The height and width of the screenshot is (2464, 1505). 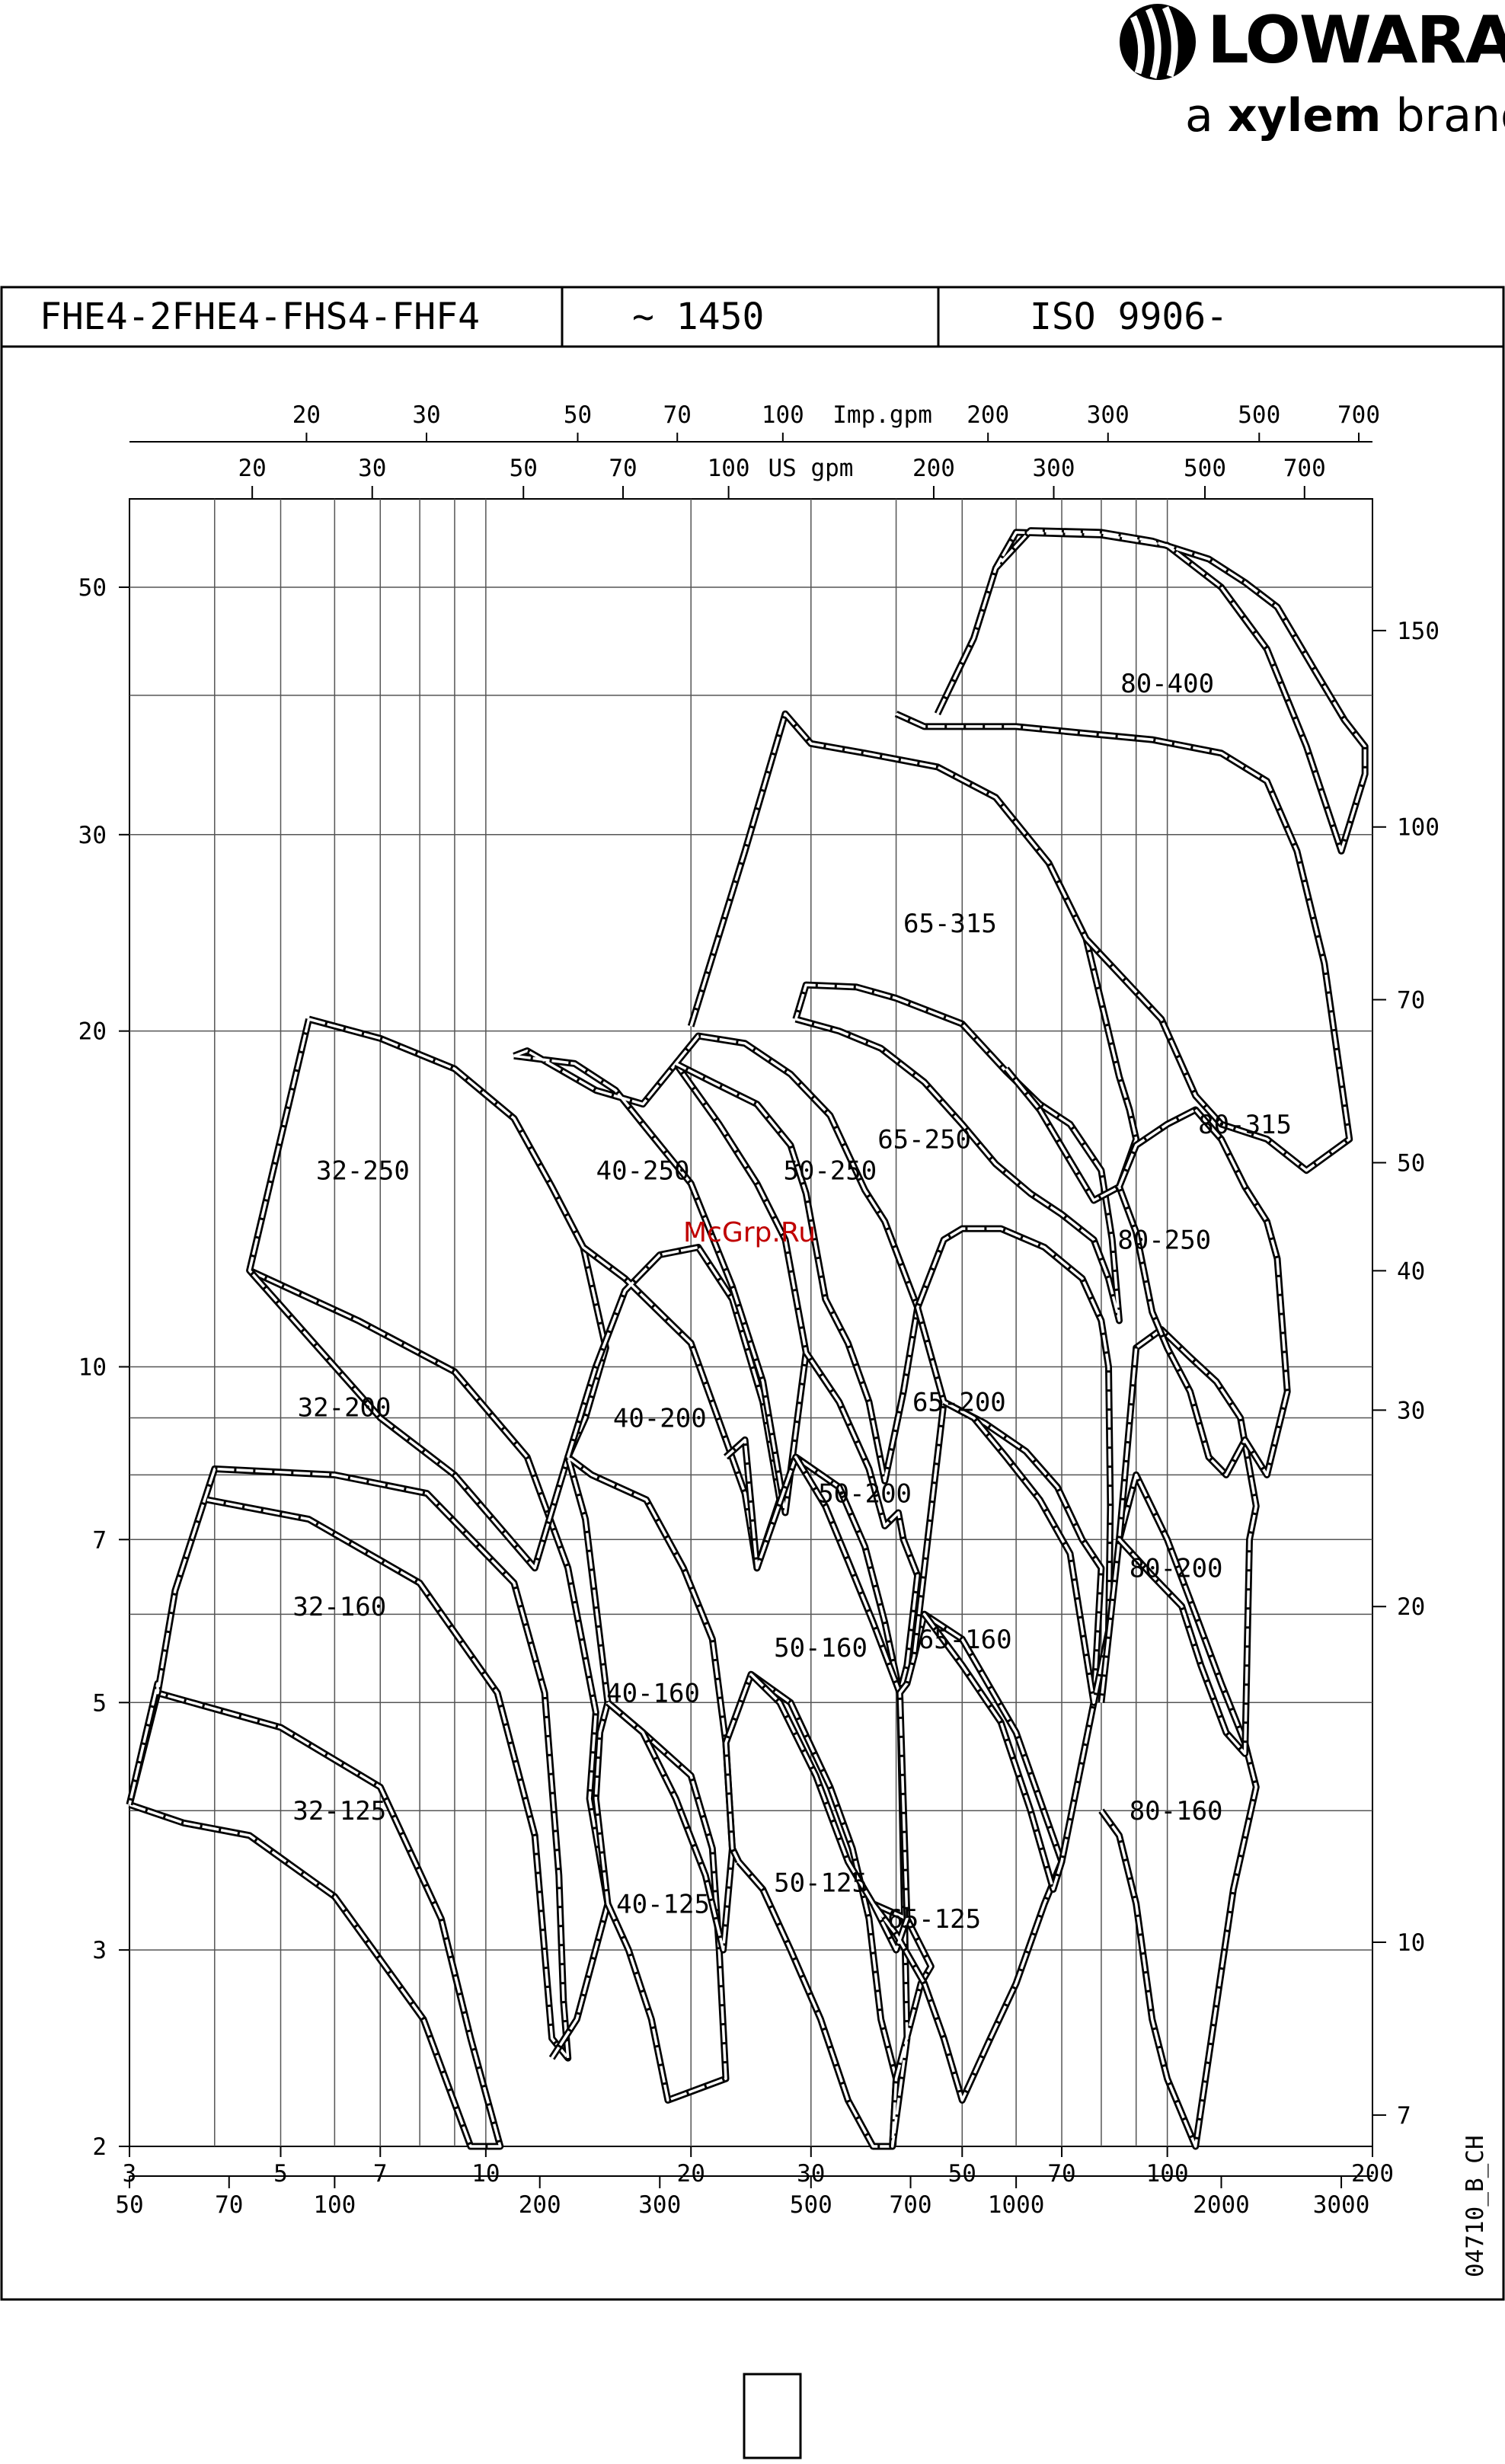 What do you see at coordinates (643, 1171) in the screenshot?
I see `series-label: 40-250` at bounding box center [643, 1171].